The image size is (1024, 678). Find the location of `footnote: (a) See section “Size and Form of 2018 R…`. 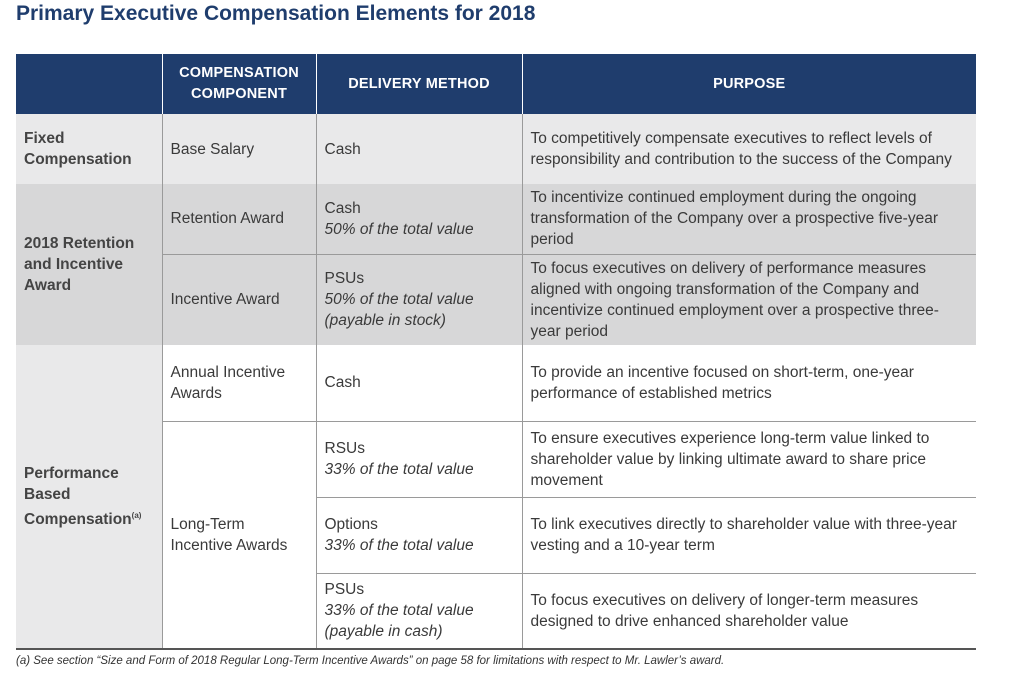

footnote: (a) See section “Size and Form of 2018 R… is located at coordinates (370, 661).